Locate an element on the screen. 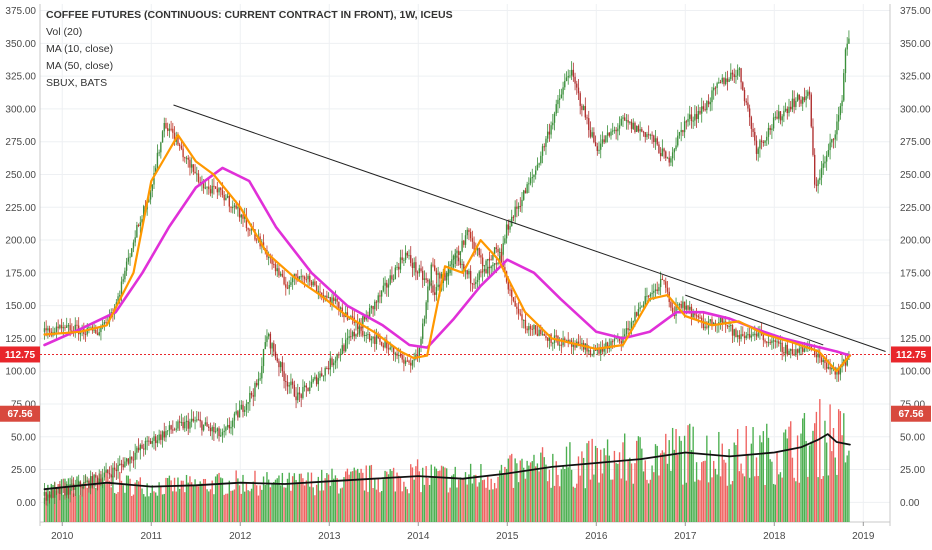  legend-ma10: MA (10, close) is located at coordinates (79, 49).